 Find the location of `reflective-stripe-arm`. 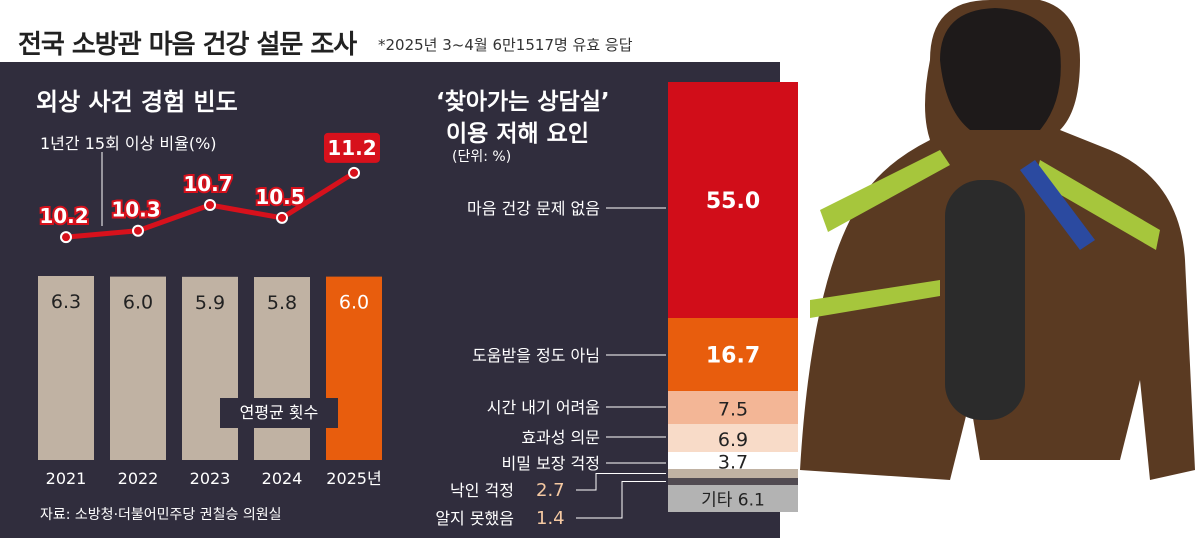

reflective-stripe-arm is located at coordinates (875, 299).